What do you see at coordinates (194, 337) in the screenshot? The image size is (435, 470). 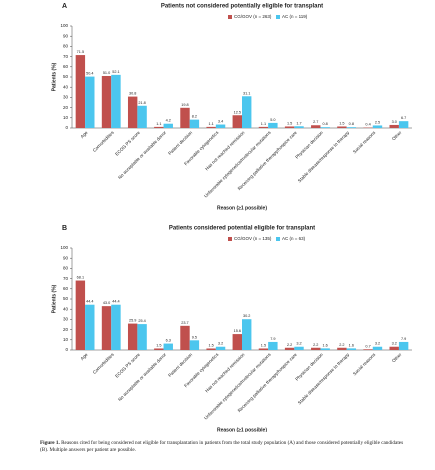 I see `value-label: 9.5` at bounding box center [194, 337].